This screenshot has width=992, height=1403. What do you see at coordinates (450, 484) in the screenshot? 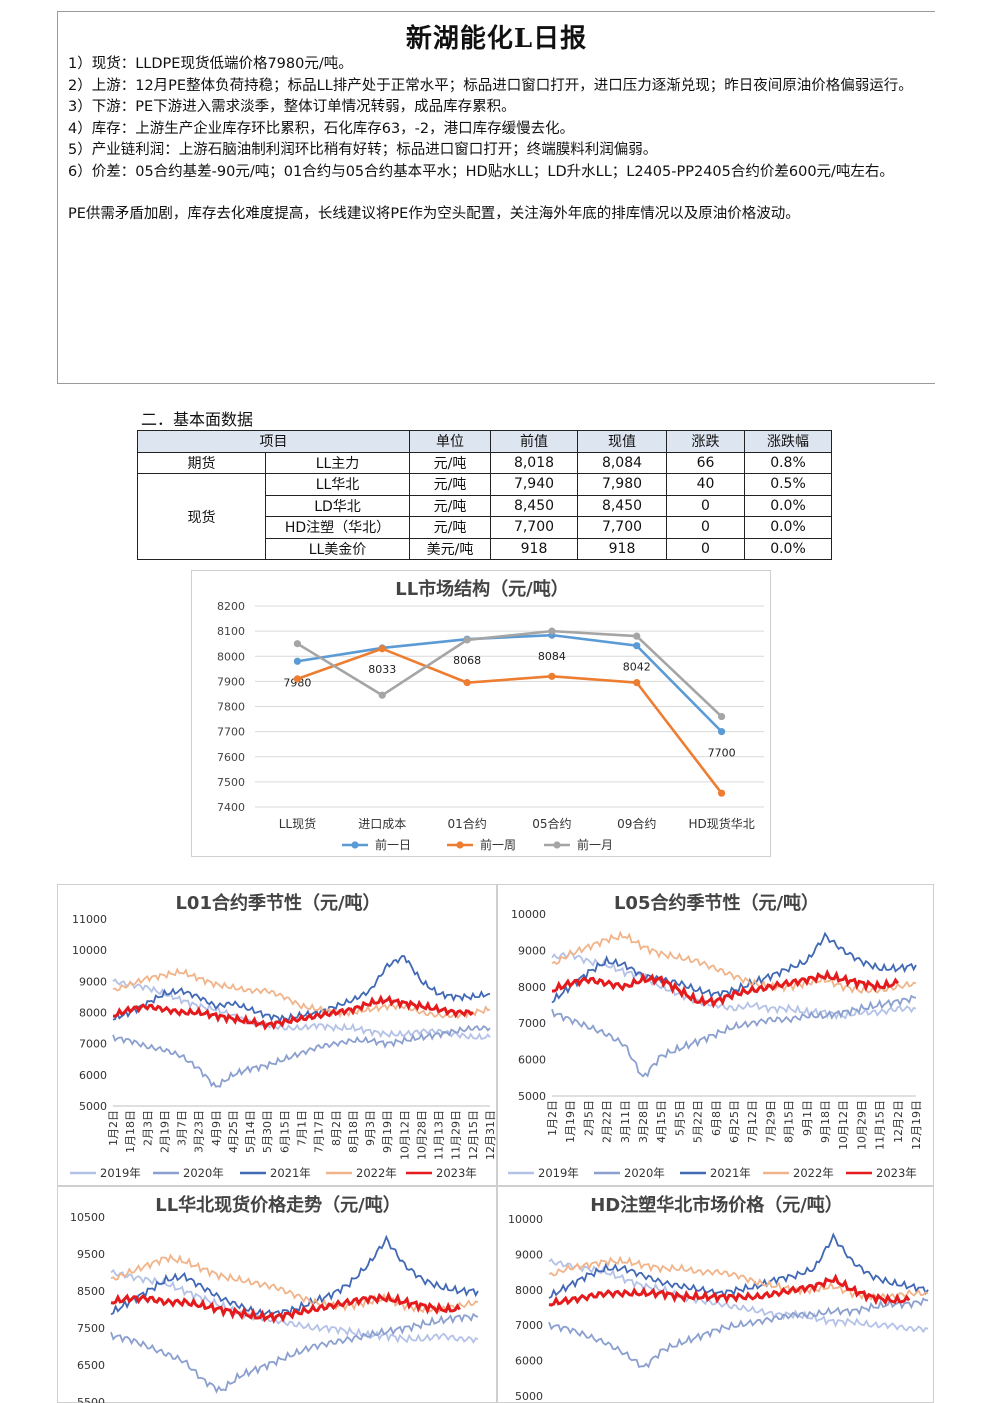
I see `cell-unit: 元/吨` at bounding box center [450, 484].